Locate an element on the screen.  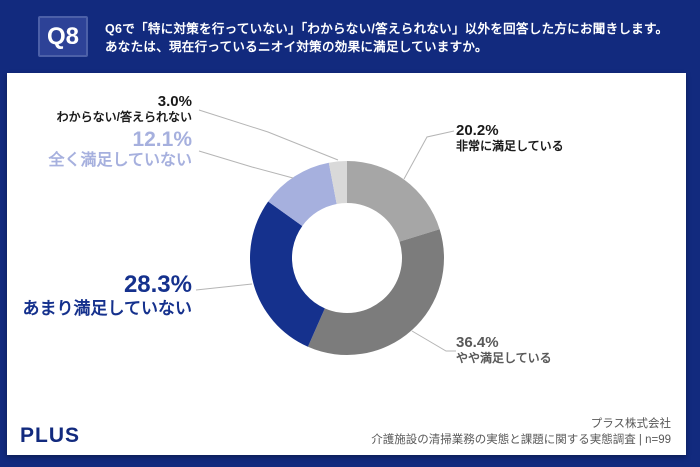
pie-label-not-satisfied-name: 全く満足していない is located at coordinates (120, 160).